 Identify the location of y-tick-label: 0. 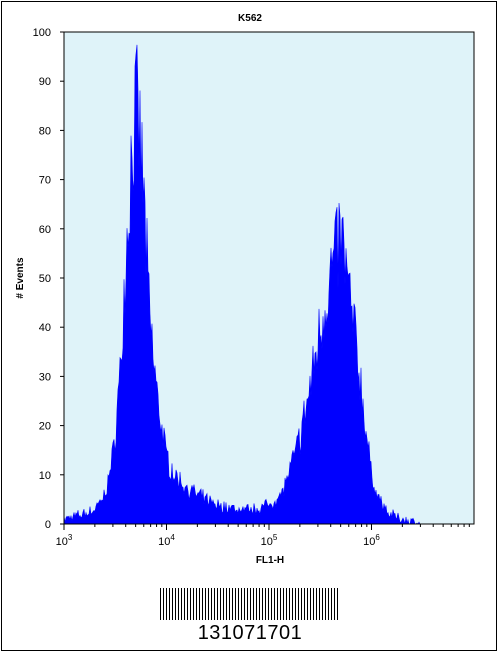
(48, 525).